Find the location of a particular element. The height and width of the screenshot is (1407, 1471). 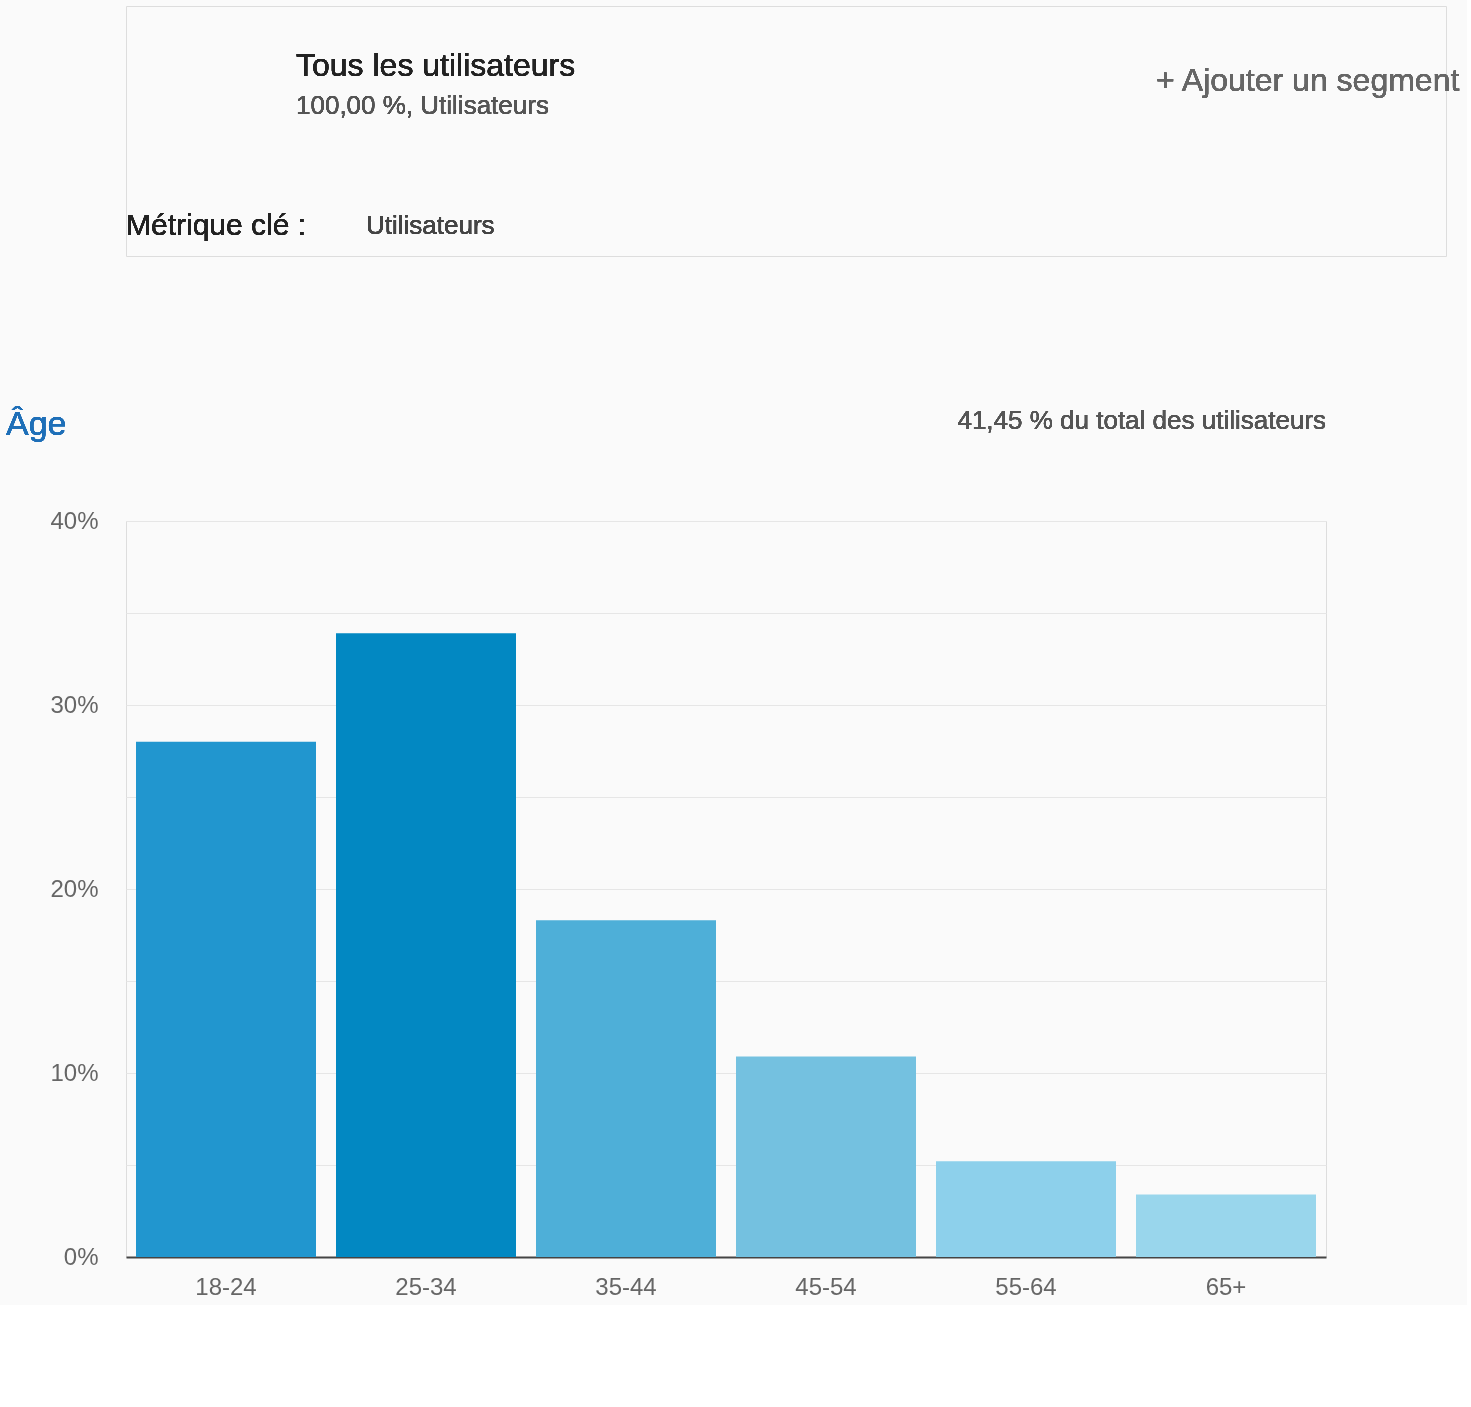

text: Utilisateurs is located at coordinates (430, 225).